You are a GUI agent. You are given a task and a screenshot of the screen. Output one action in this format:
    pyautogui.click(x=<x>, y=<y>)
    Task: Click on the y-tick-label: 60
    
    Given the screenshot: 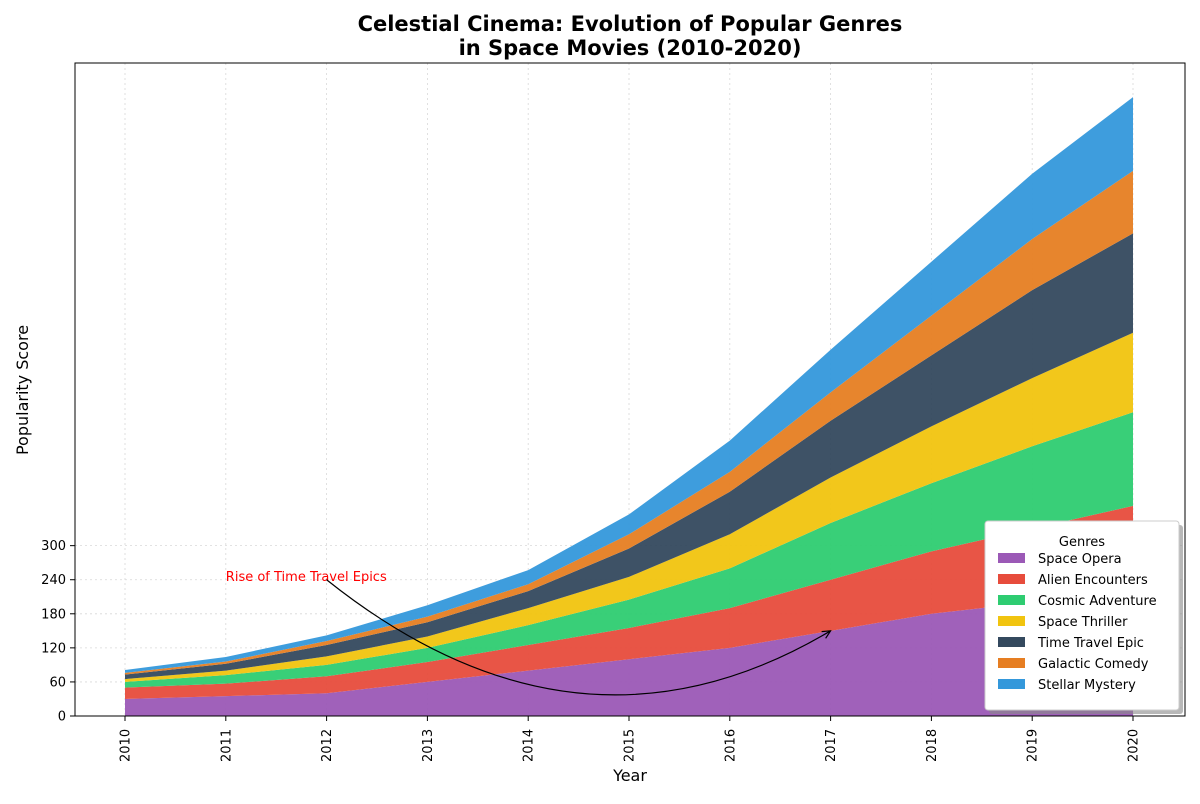 What is the action you would take?
    pyautogui.click(x=57, y=682)
    